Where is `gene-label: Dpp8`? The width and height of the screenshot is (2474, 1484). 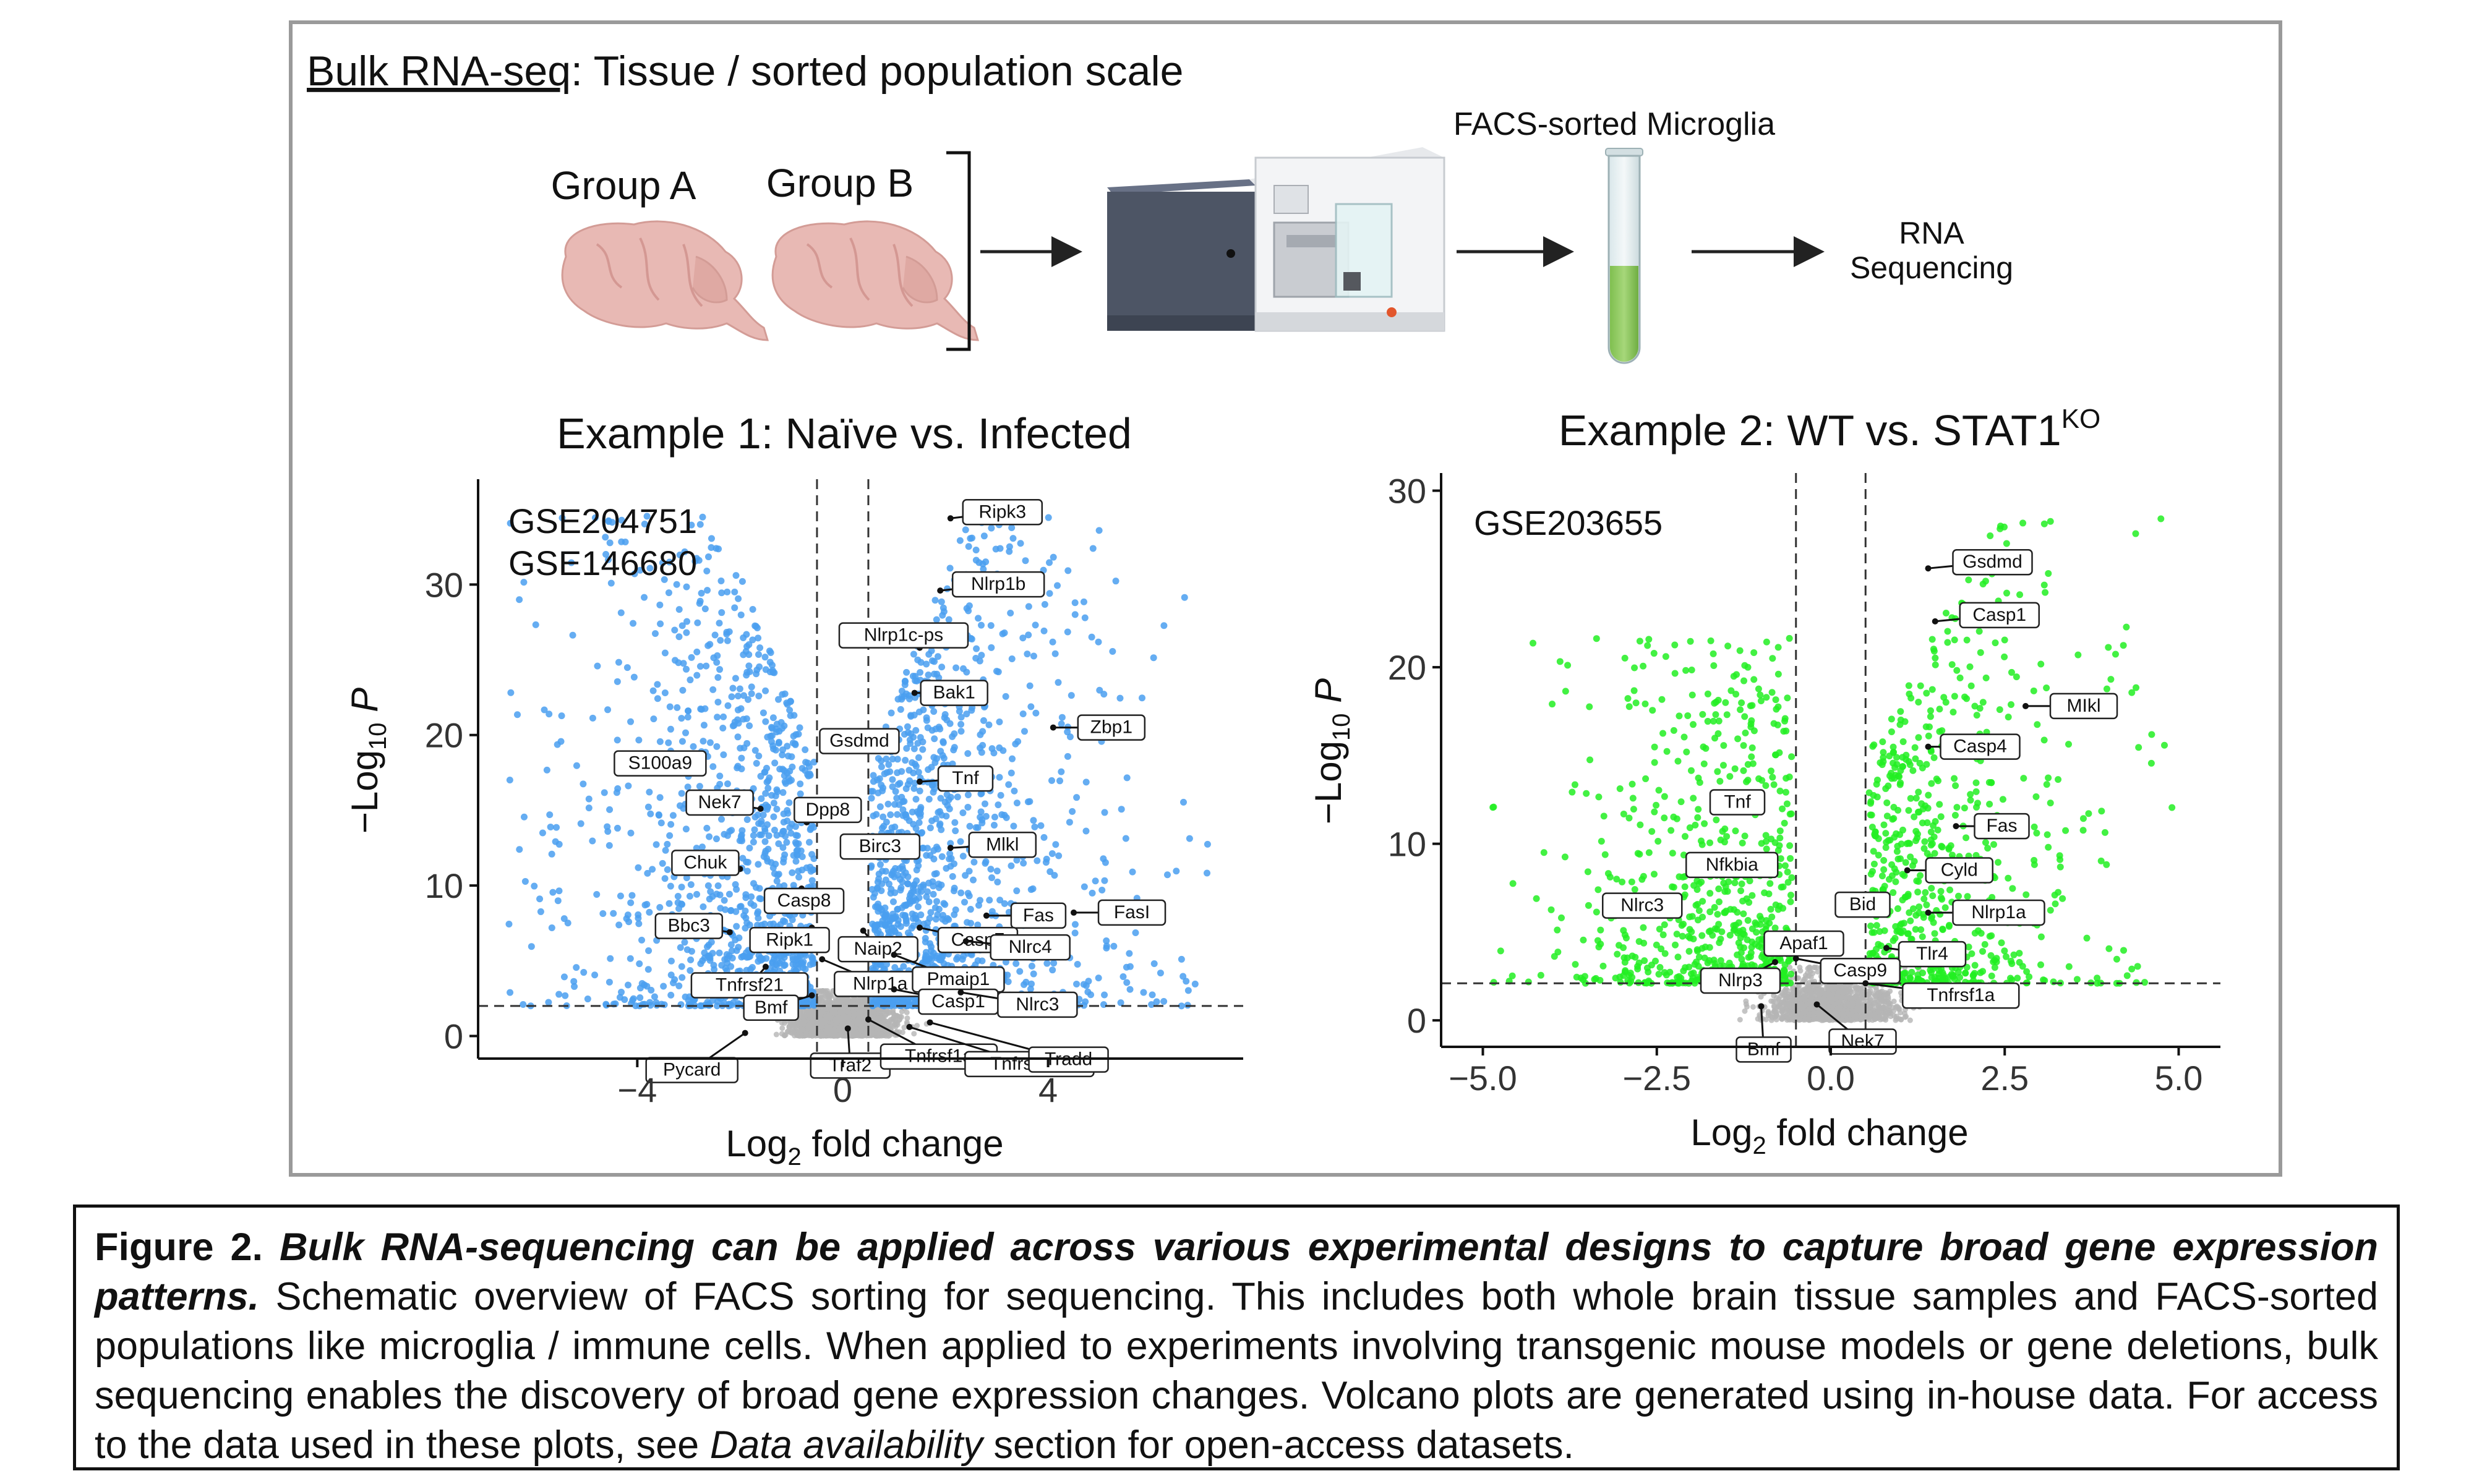
gene-label: Dpp8 is located at coordinates (827, 810).